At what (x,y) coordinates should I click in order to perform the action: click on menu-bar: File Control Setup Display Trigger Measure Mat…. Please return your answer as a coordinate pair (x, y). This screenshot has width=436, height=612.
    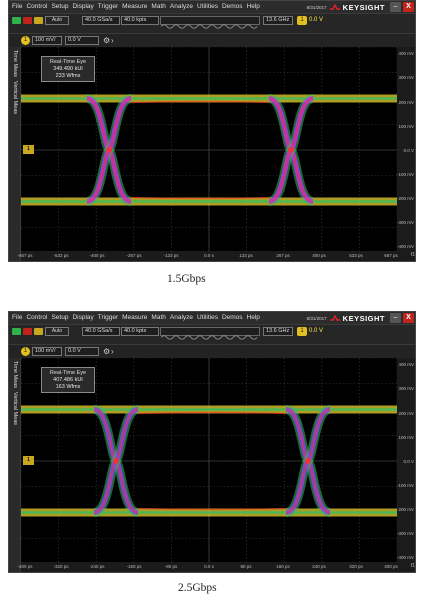
    Looking at the image, I should click on (212, 318).